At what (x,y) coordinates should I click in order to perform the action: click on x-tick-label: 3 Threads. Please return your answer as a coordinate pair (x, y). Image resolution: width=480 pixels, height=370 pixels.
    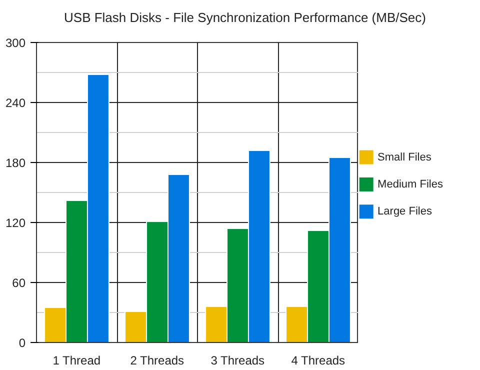
    Looking at the image, I should click on (237, 361).